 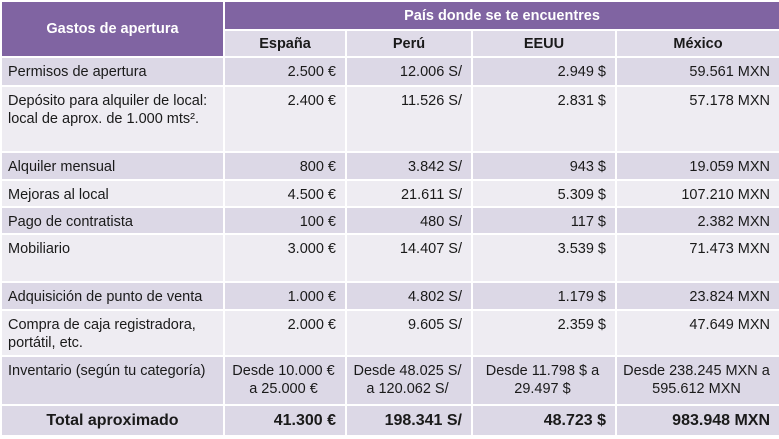 What do you see at coordinates (500, 15) in the screenshot?
I see `country-group-header: País donde se te encuentres` at bounding box center [500, 15].